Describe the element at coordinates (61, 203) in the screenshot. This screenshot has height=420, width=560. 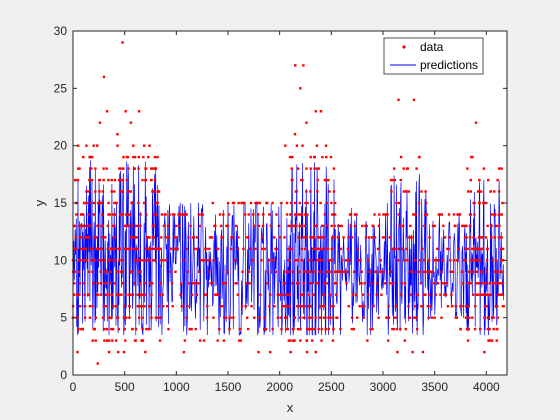
I see `y-tick-label-15: 15` at that location.